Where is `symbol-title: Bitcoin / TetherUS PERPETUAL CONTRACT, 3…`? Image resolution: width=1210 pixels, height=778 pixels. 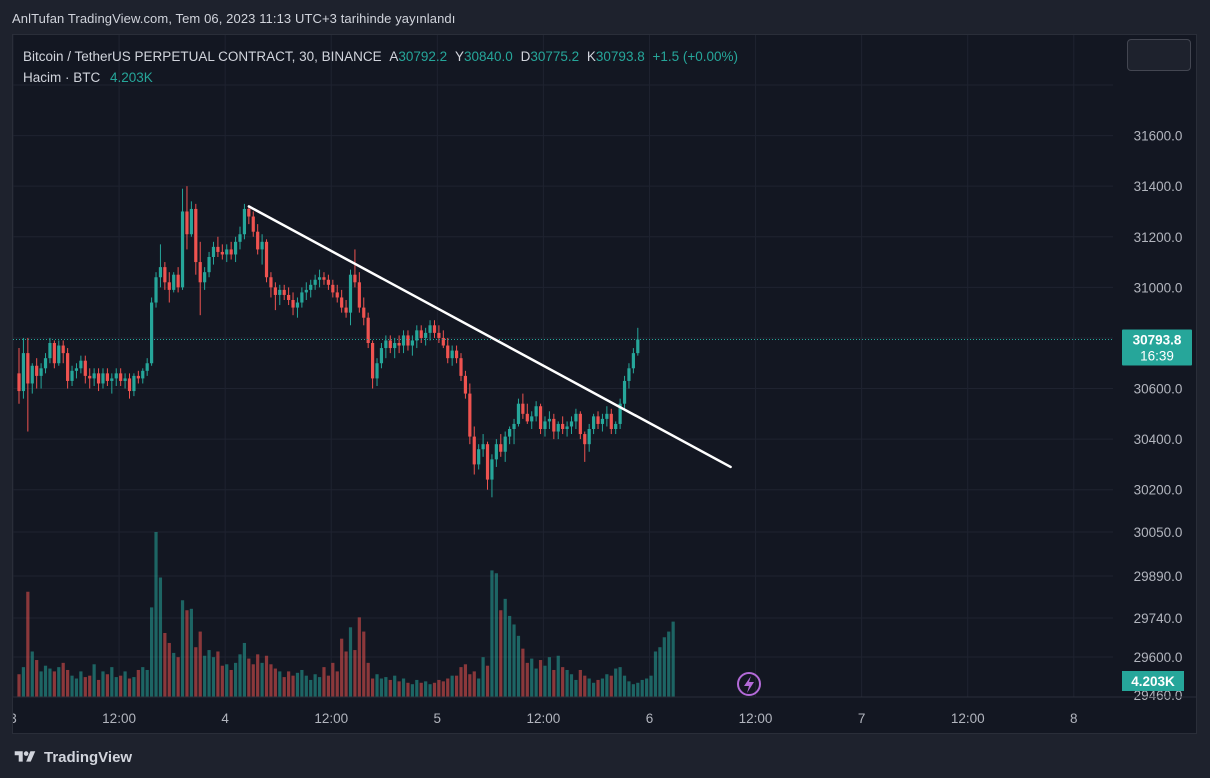 symbol-title: Bitcoin / TetherUS PERPETUAL CONTRACT, 3… is located at coordinates (202, 56).